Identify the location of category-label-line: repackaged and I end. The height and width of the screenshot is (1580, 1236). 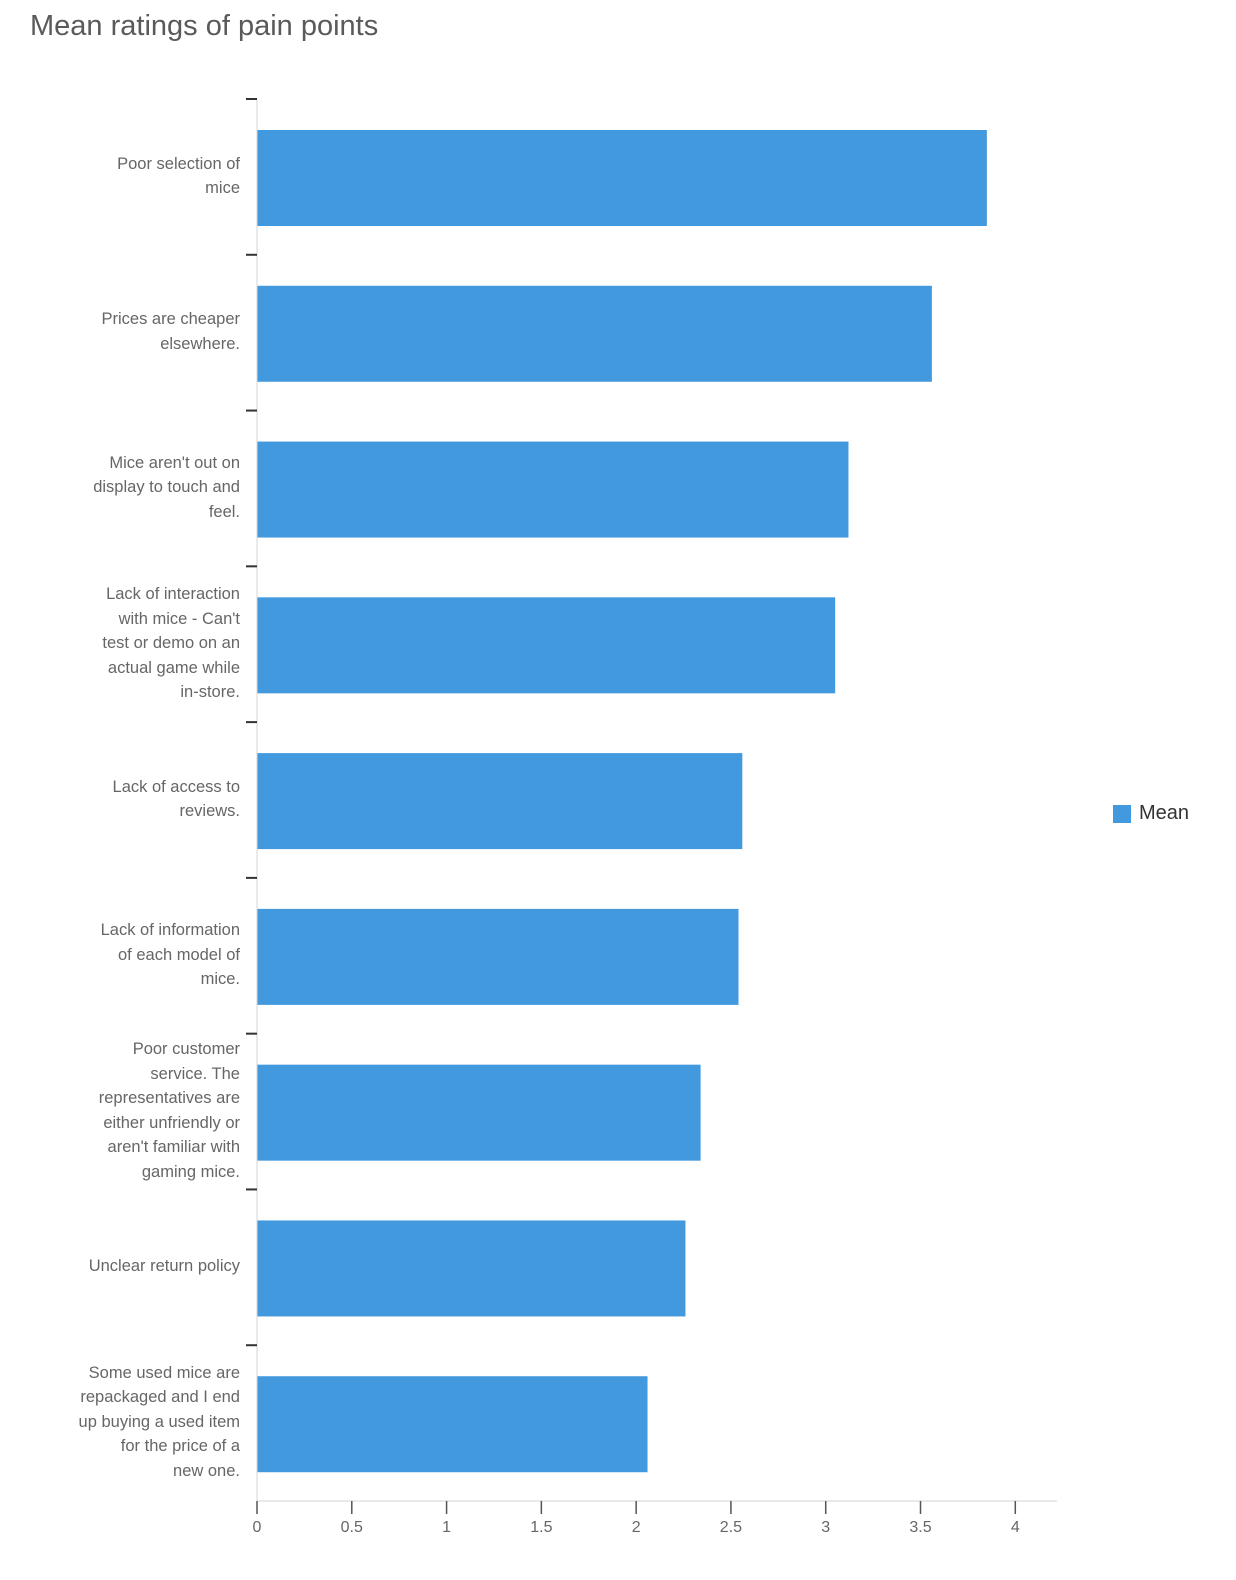
(160, 1397).